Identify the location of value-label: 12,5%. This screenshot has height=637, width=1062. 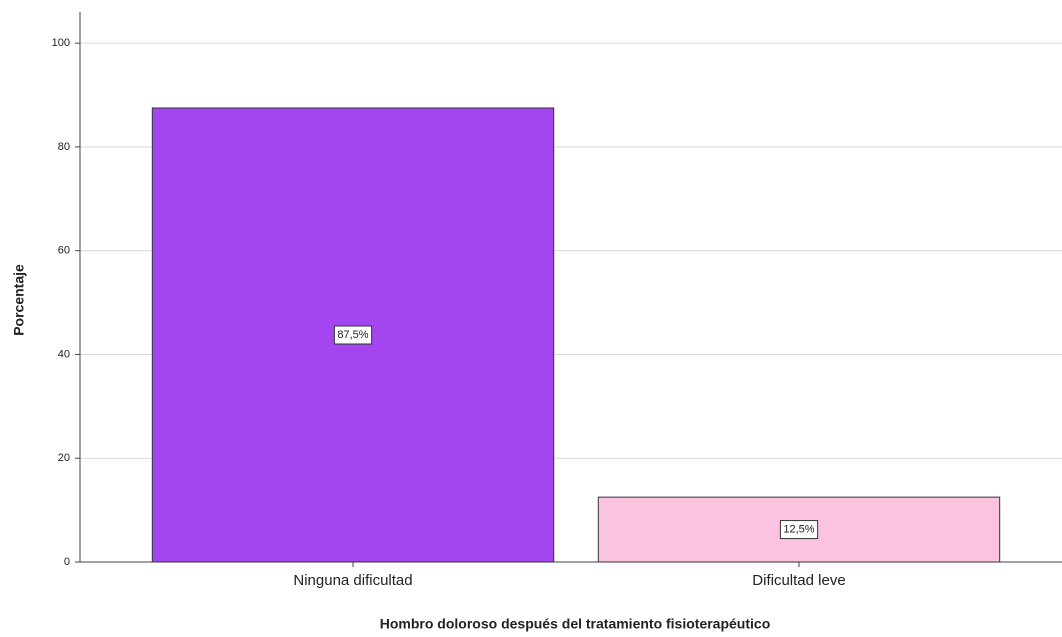
(798, 529).